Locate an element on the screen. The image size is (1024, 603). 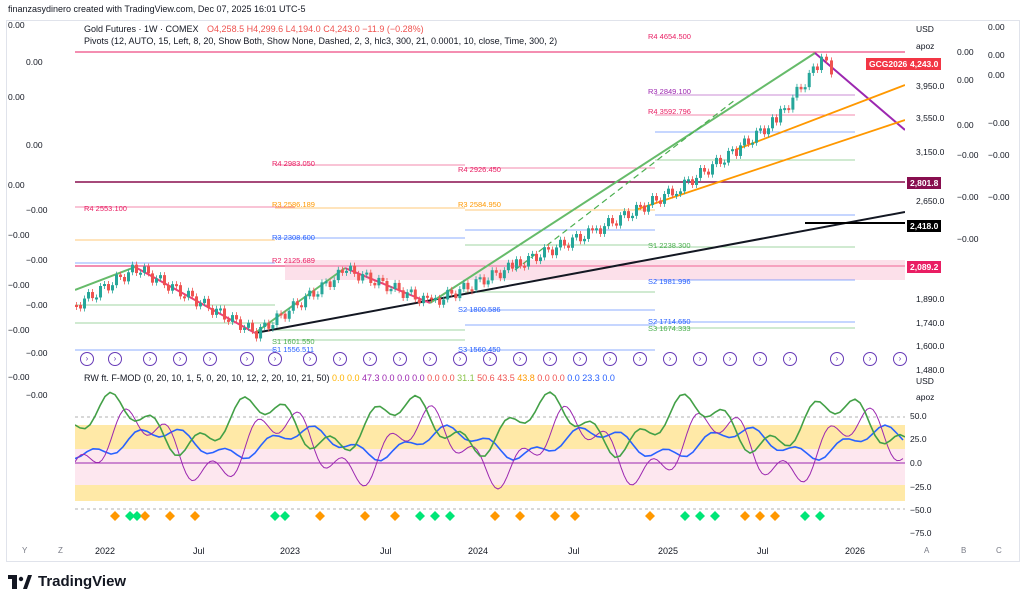
long-term-trendline is located at coordinates (579, 272).